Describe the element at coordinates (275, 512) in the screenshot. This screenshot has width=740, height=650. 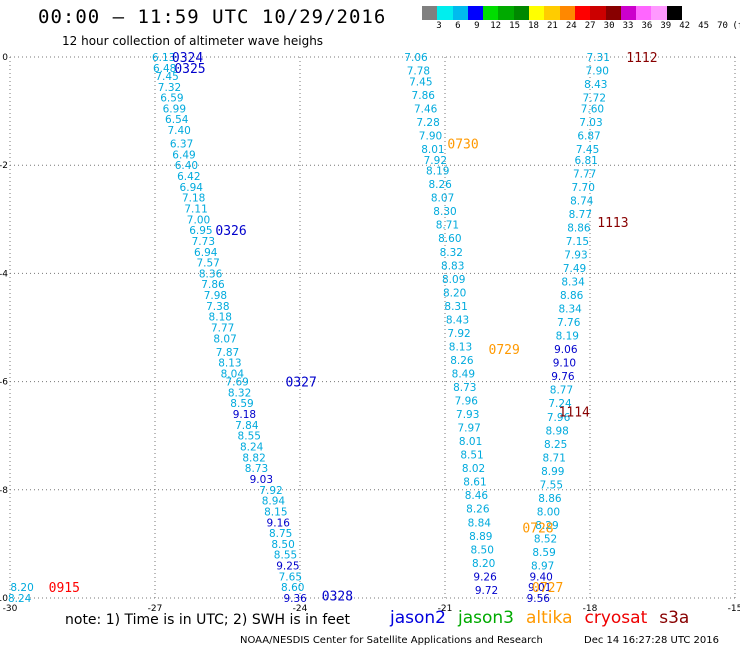
I see `data-point-label: 8.15` at that location.